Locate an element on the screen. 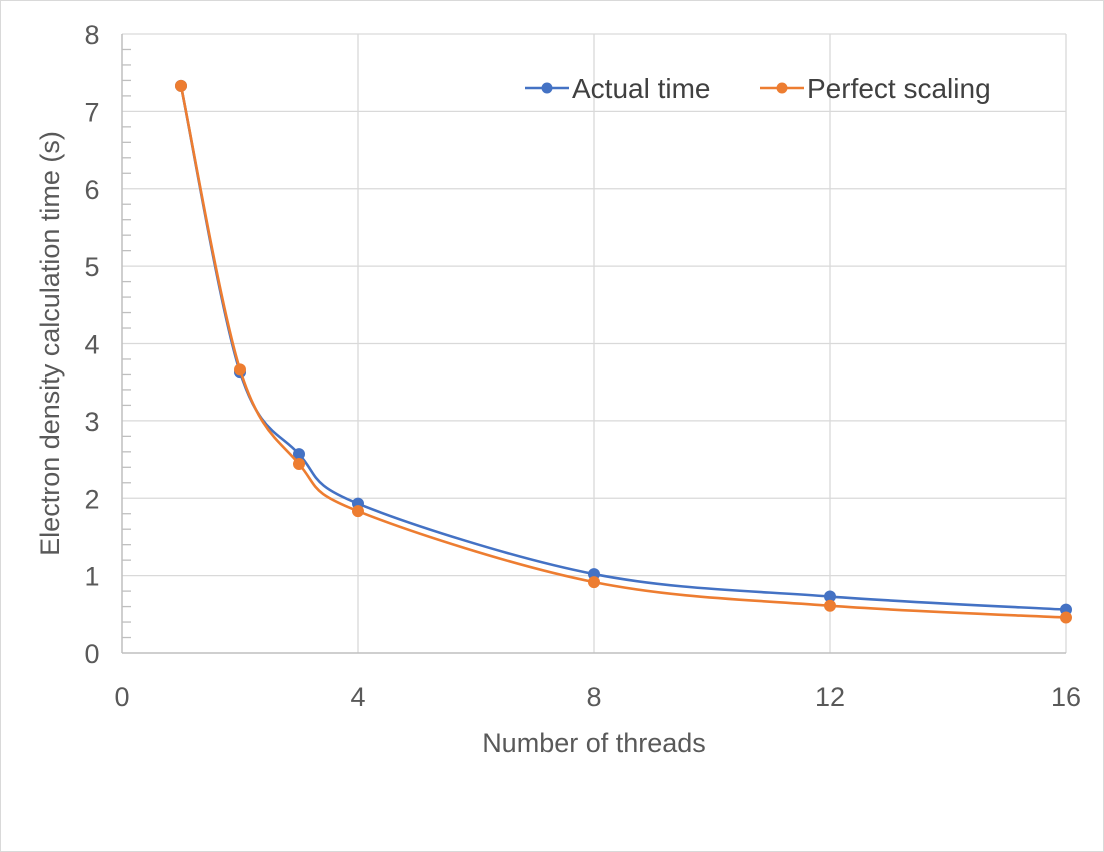 The image size is (1104, 852). y-tick-label: 5 is located at coordinates (91, 267).